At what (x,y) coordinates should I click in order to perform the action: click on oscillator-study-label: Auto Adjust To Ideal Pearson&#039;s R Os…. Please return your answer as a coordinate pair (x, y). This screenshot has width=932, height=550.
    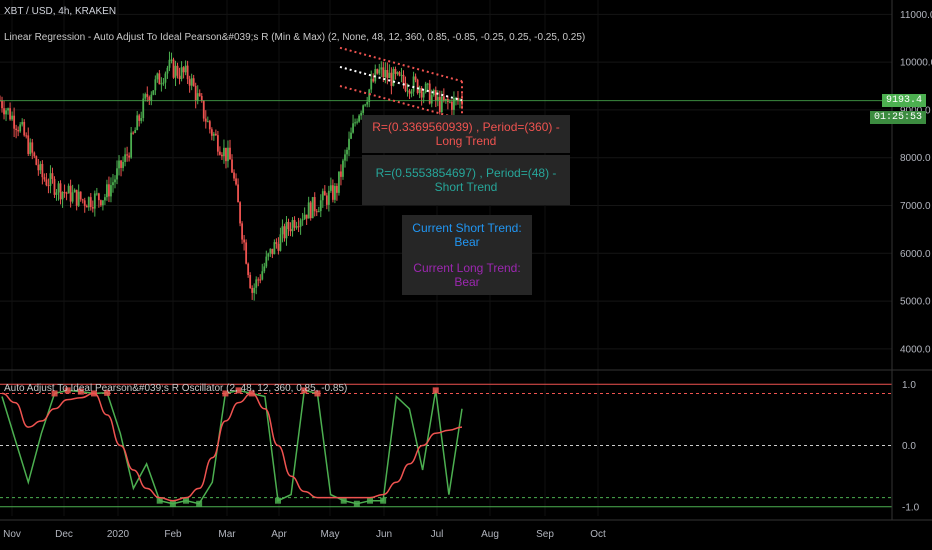
    Looking at the image, I should click on (176, 388).